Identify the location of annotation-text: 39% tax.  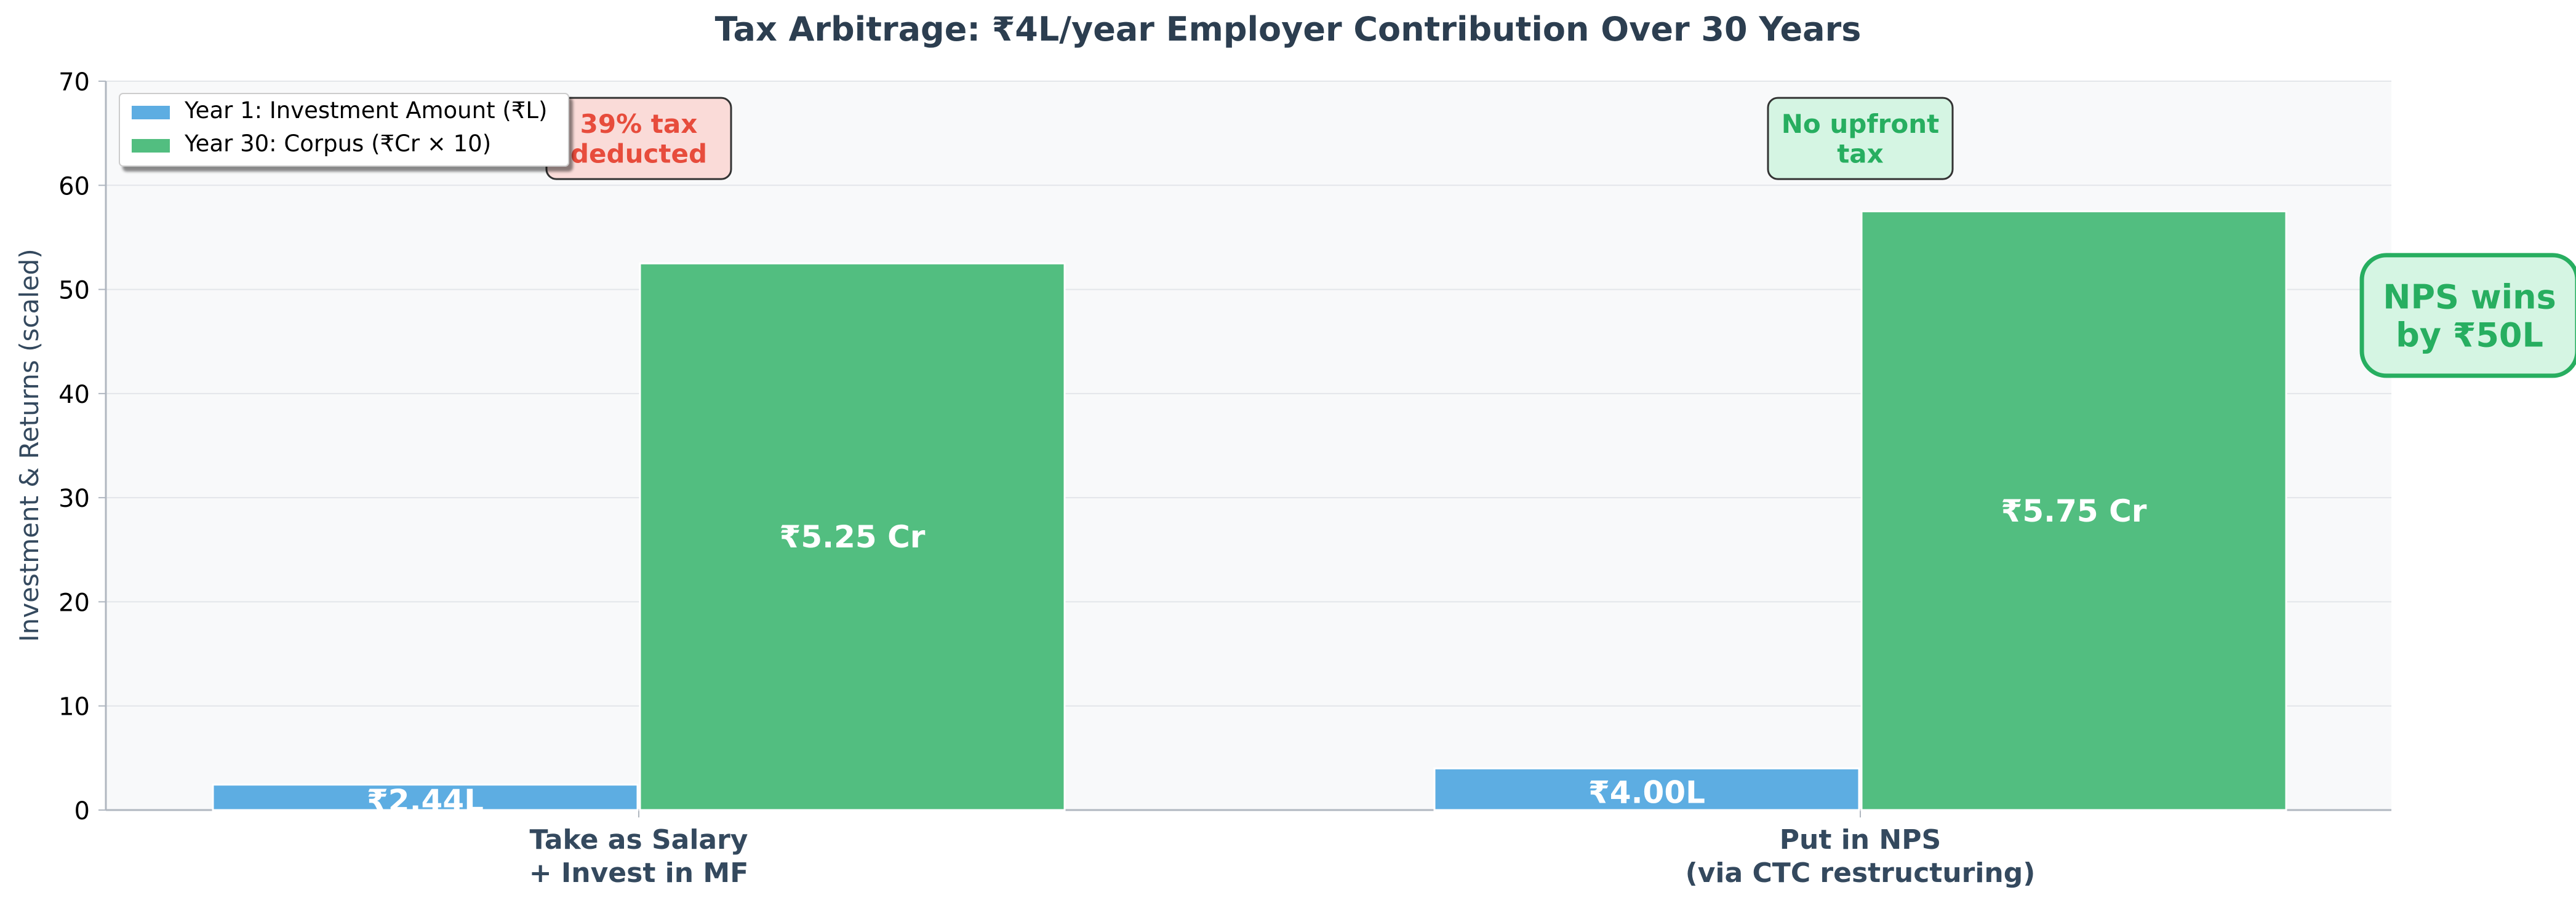
(639, 124).